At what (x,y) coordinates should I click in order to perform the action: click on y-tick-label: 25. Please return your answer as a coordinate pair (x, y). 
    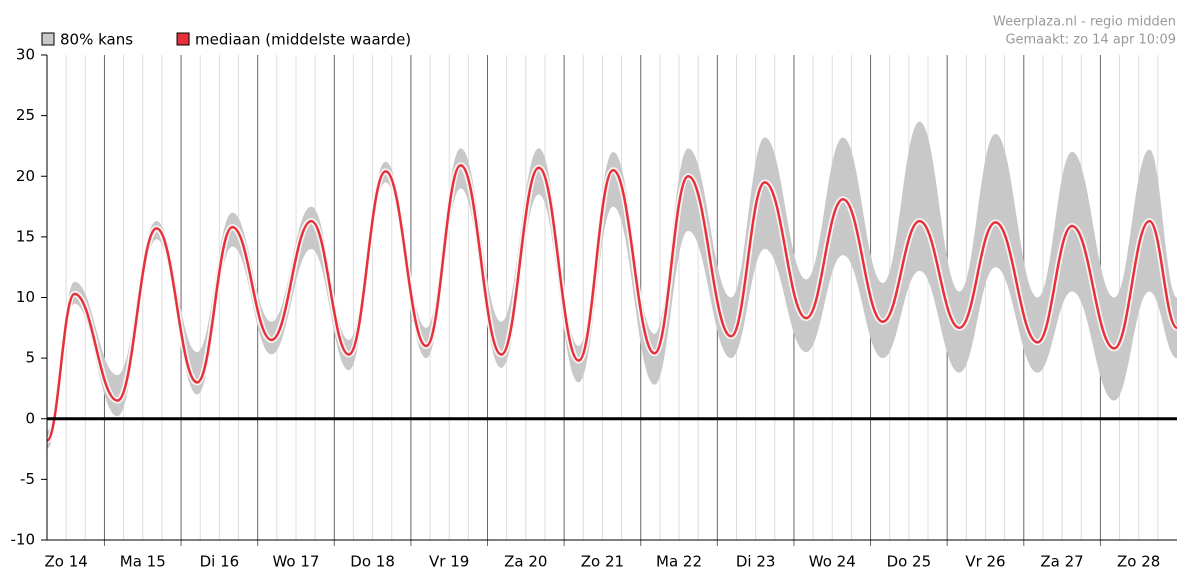
    Looking at the image, I should click on (25, 115).